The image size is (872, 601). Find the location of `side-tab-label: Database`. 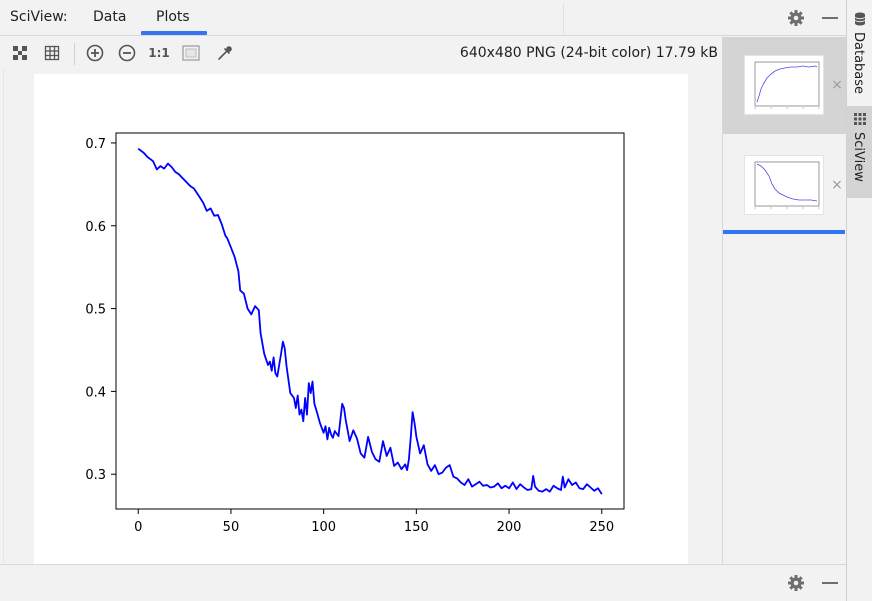

side-tab-label: Database is located at coordinates (858, 63).